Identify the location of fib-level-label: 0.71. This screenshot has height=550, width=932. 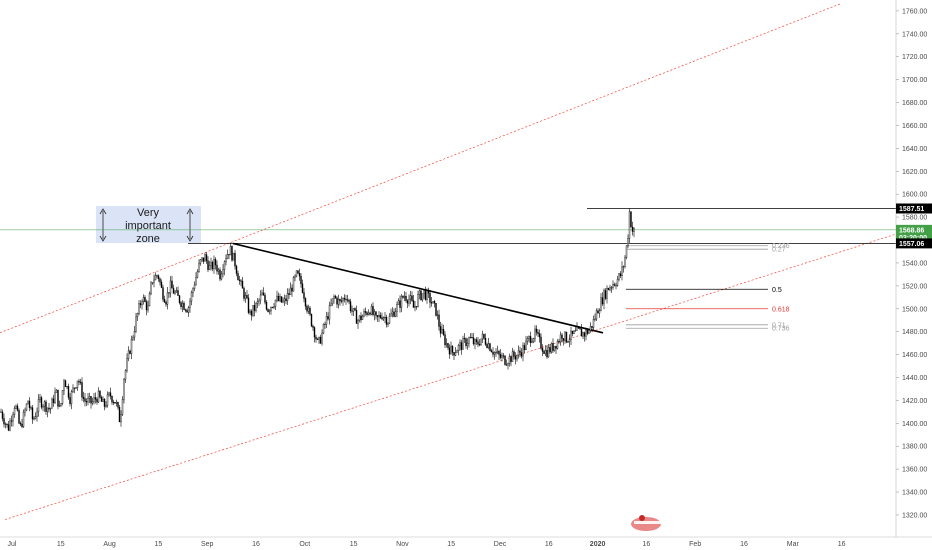
(779, 325).